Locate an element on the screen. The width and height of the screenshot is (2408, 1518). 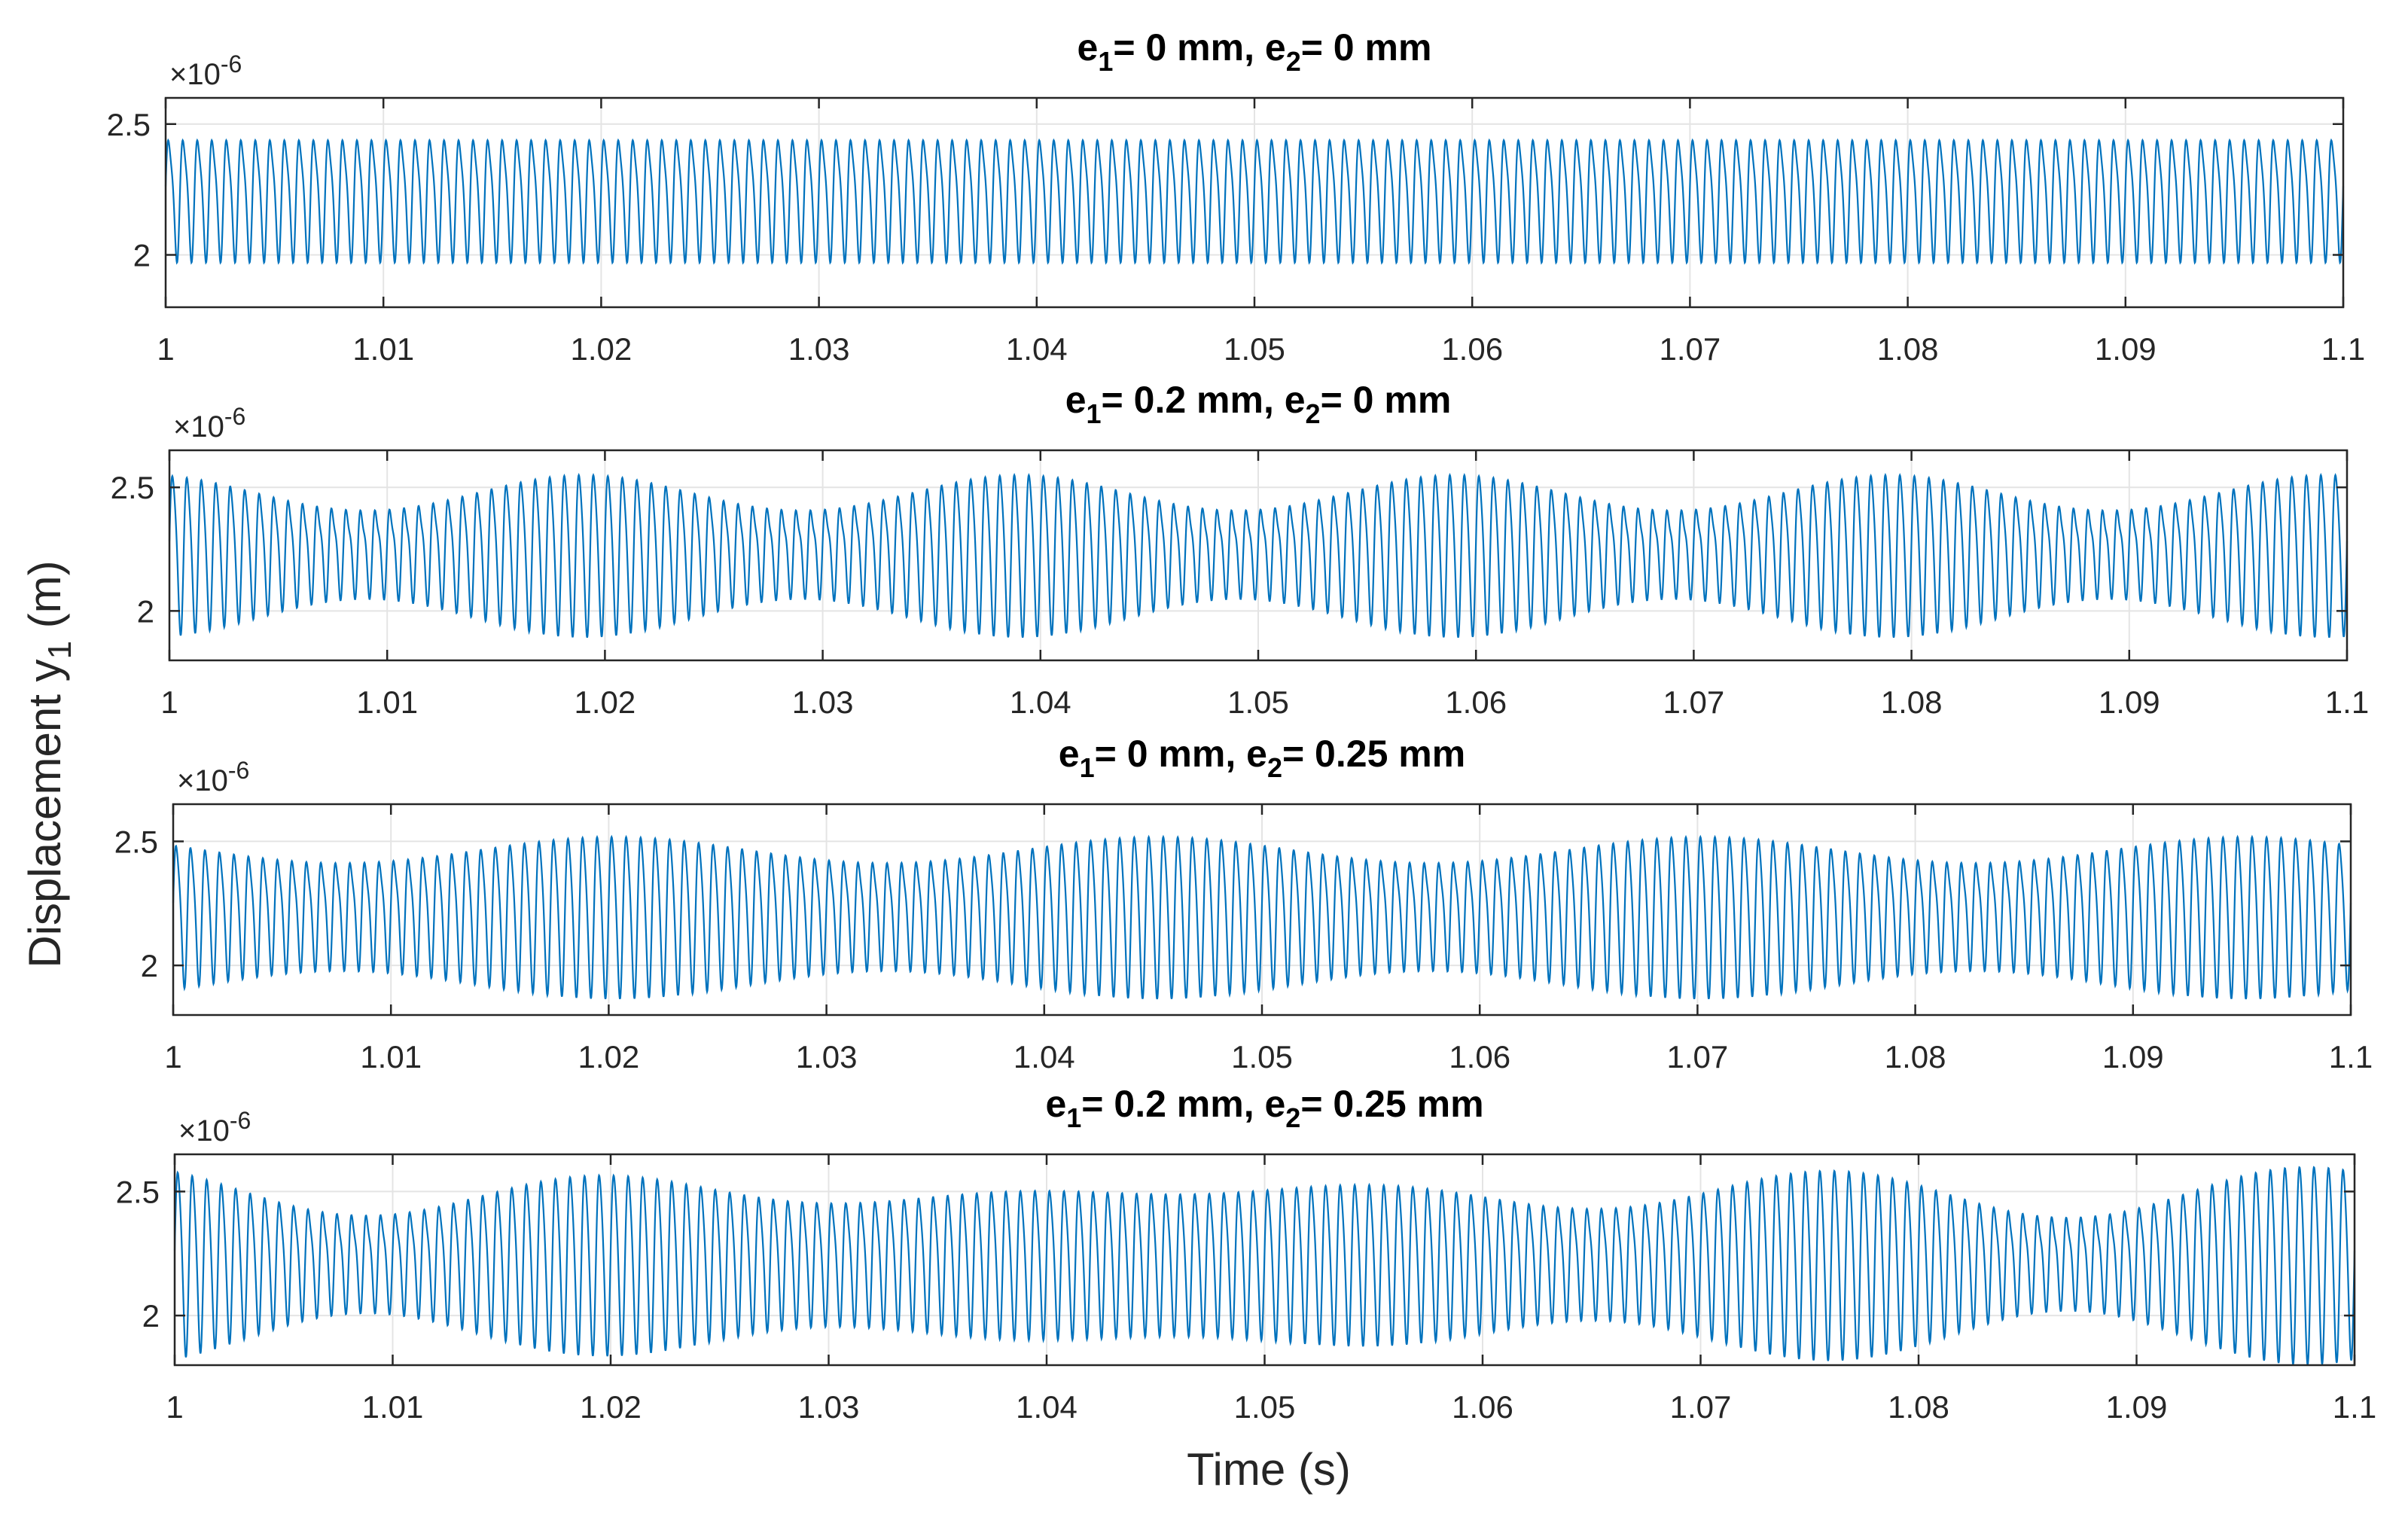
subplot-title: e1= 0 mm, e2= 0 mm is located at coordinates (1255, 51).